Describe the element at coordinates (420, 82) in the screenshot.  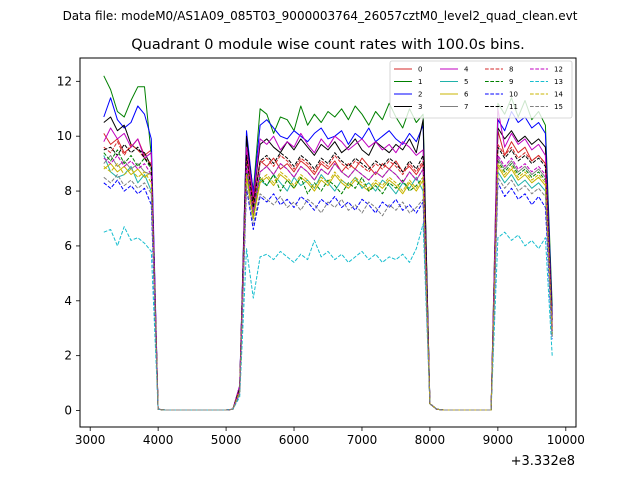
I see `legend-label-1: 1` at that location.